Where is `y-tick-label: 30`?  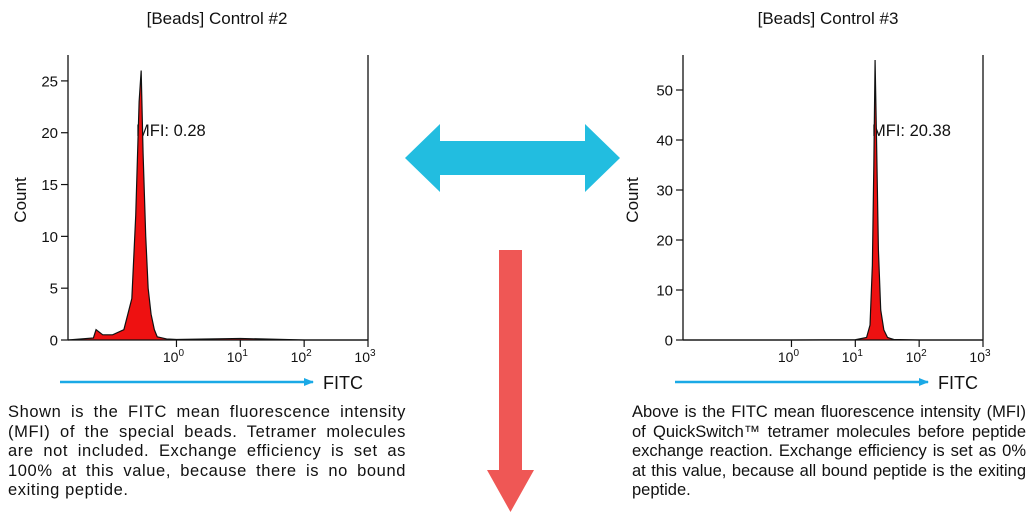
y-tick-label: 30 is located at coordinates (664, 191).